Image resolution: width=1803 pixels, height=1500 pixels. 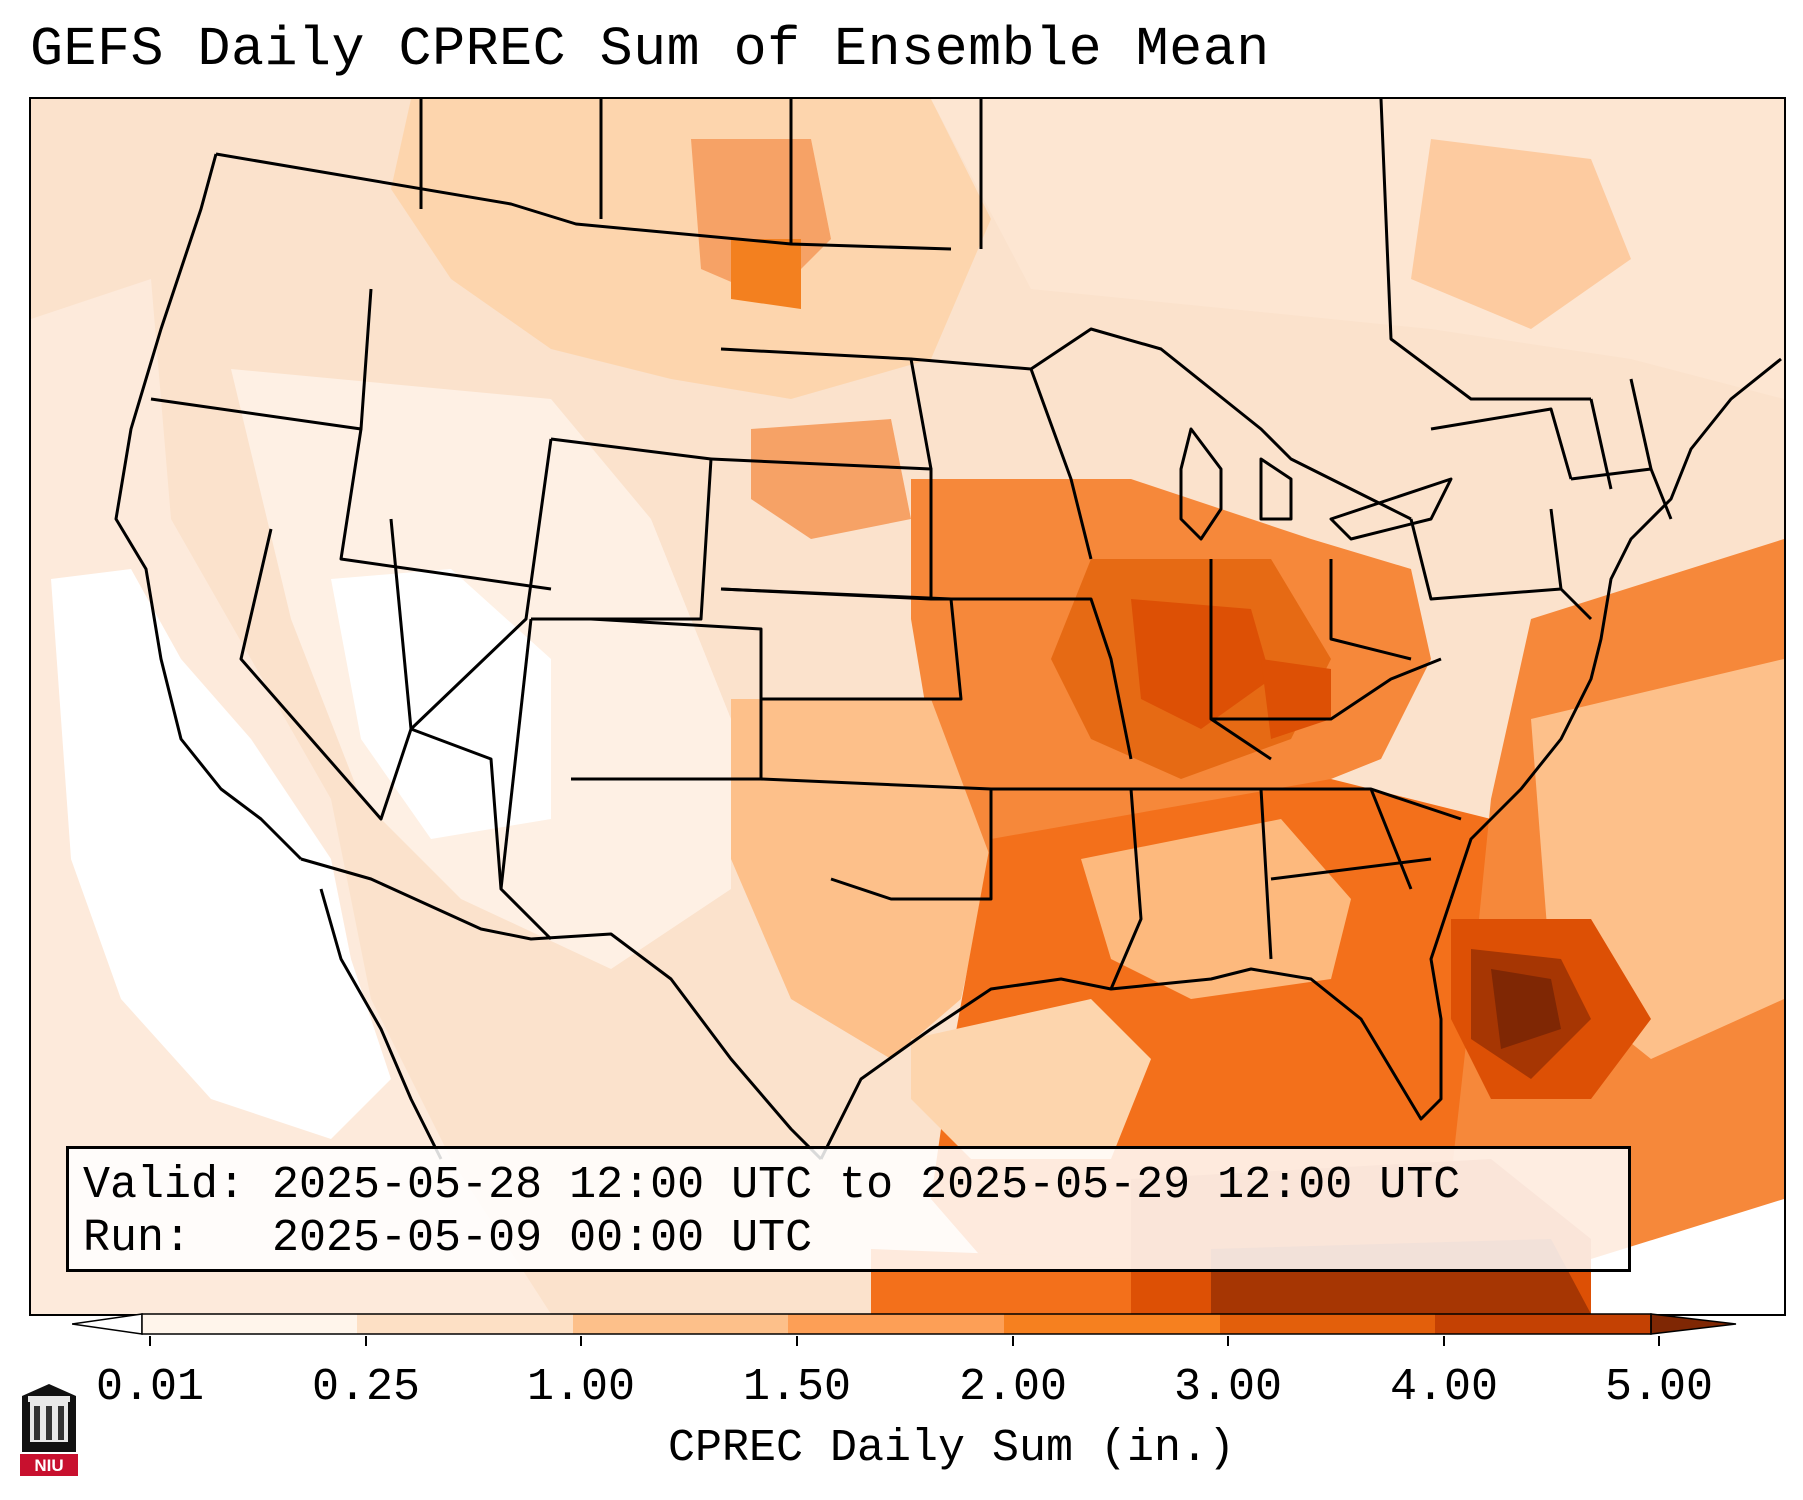 I want to click on colorbar-tick-label: 0.25, so click(x=366, y=1387).